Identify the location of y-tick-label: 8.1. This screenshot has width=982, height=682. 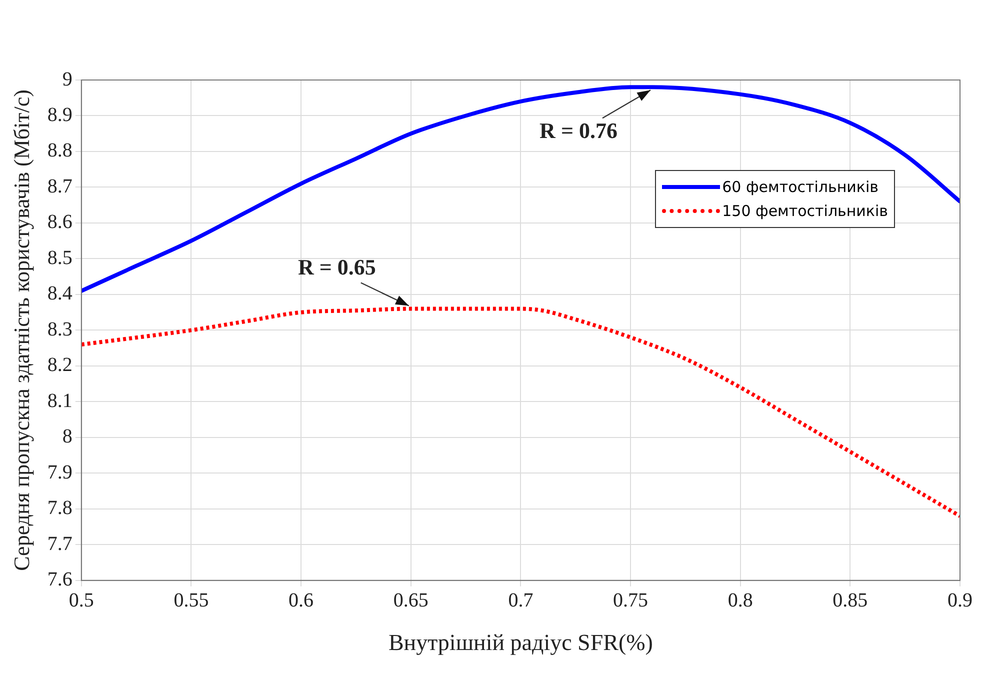
(59, 401).